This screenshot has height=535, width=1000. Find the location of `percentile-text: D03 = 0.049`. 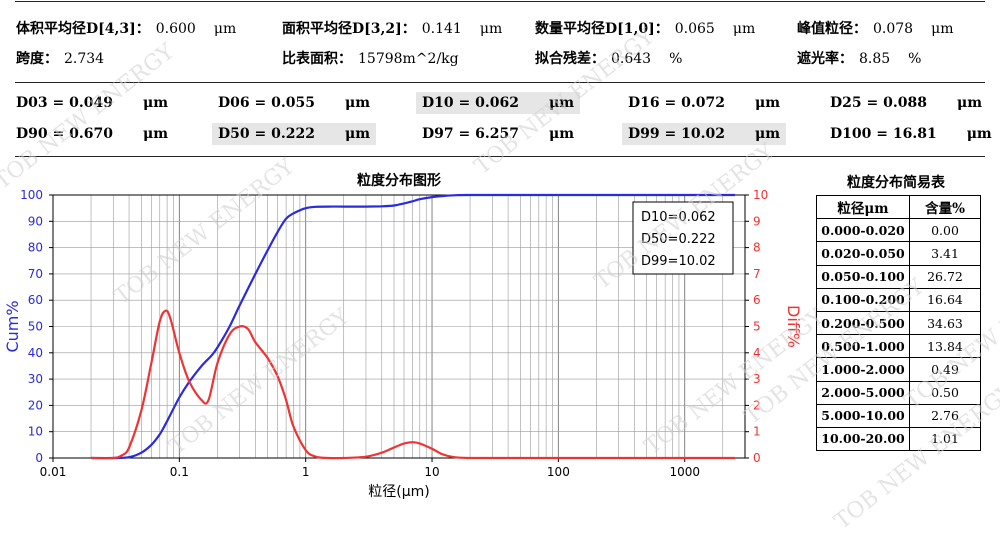

percentile-text: D03 = 0.049 is located at coordinates (64, 103).